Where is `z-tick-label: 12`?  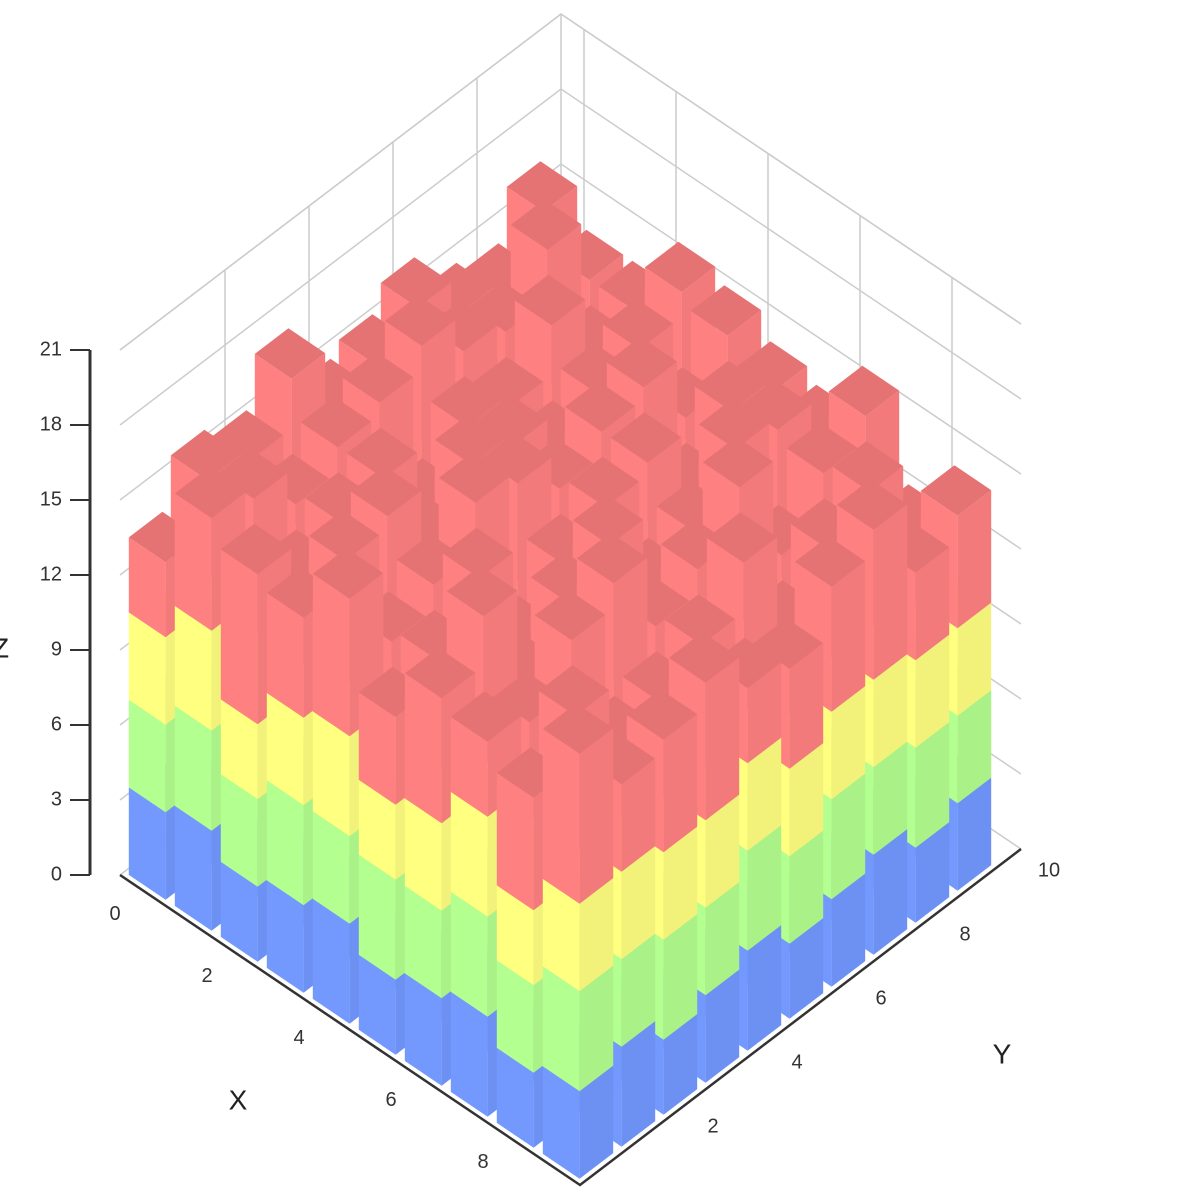
z-tick-label: 12 is located at coordinates (51, 574).